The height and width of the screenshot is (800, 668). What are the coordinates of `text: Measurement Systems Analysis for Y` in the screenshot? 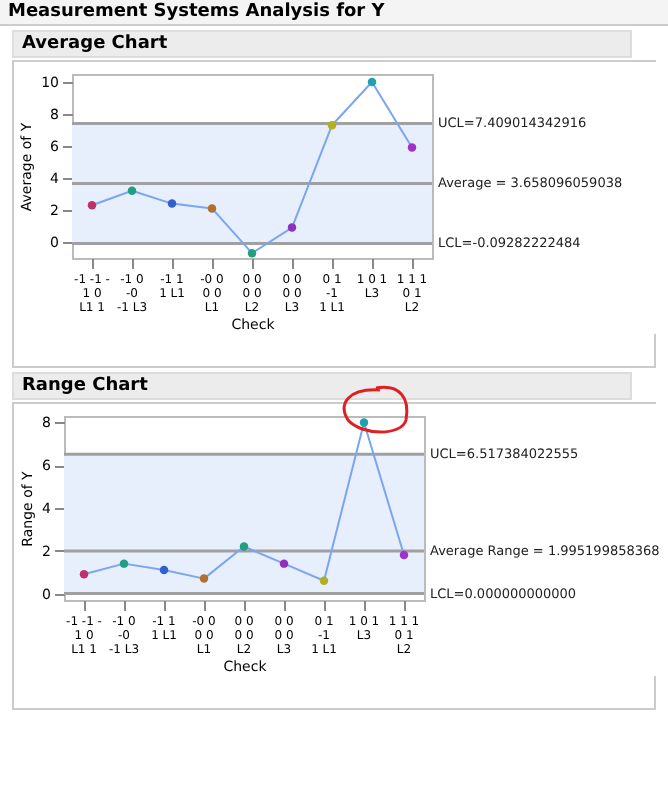 It's located at (334, 13).